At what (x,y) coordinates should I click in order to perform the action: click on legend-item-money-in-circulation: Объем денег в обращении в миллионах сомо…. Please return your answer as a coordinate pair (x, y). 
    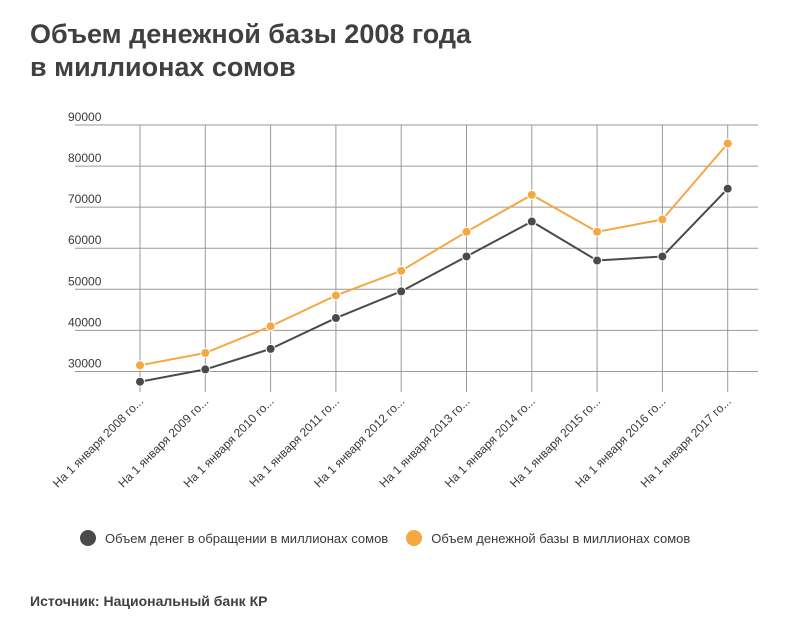
    Looking at the image, I should click on (234, 538).